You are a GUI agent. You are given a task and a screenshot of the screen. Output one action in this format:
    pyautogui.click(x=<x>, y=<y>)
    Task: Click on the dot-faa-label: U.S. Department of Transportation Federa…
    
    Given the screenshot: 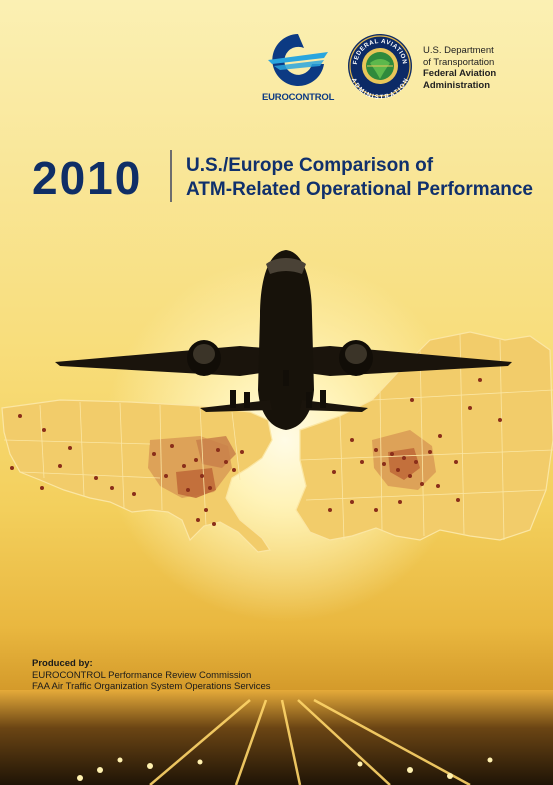 What is the action you would take?
    pyautogui.click(x=459, y=68)
    